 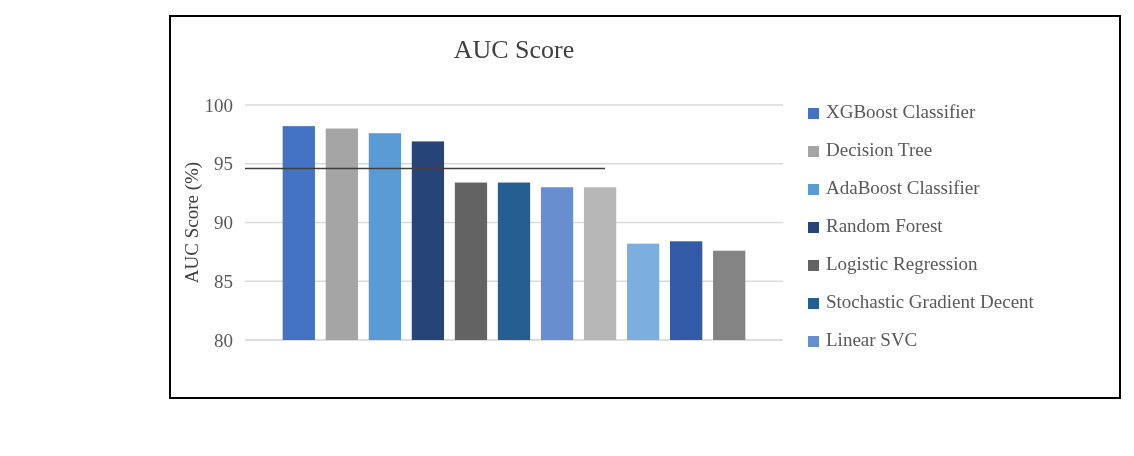 I want to click on legend-label: Decision Tree, so click(x=879, y=149).